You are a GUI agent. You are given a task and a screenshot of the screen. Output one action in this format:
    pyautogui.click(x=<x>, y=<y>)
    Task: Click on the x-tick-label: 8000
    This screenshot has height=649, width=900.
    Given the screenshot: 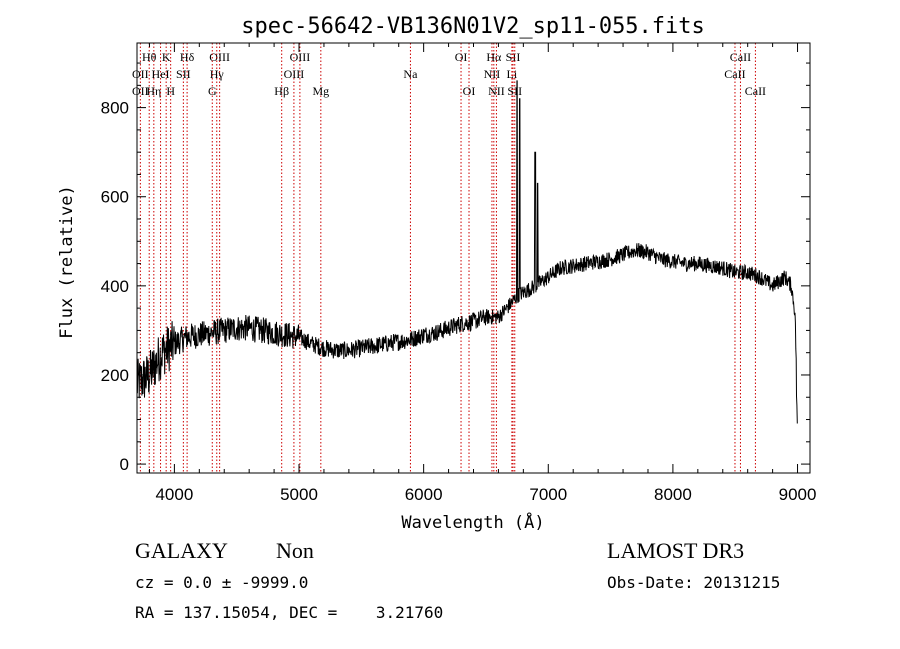 What is the action you would take?
    pyautogui.click(x=673, y=494)
    